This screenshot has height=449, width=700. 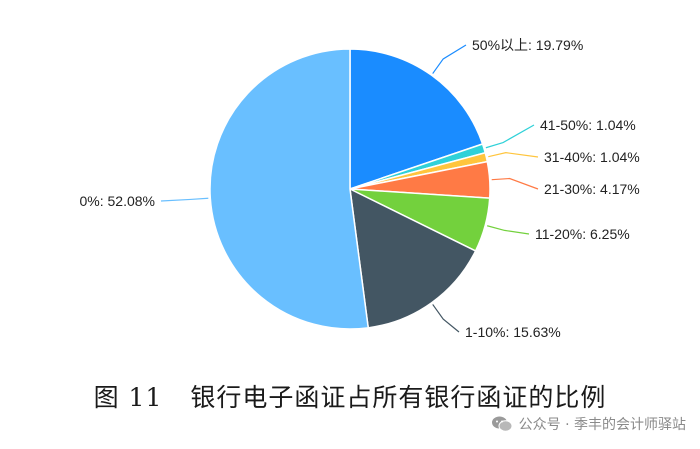 What do you see at coordinates (527, 45) in the screenshot?
I see `slice-label: 50%以上: 19.79%` at bounding box center [527, 45].